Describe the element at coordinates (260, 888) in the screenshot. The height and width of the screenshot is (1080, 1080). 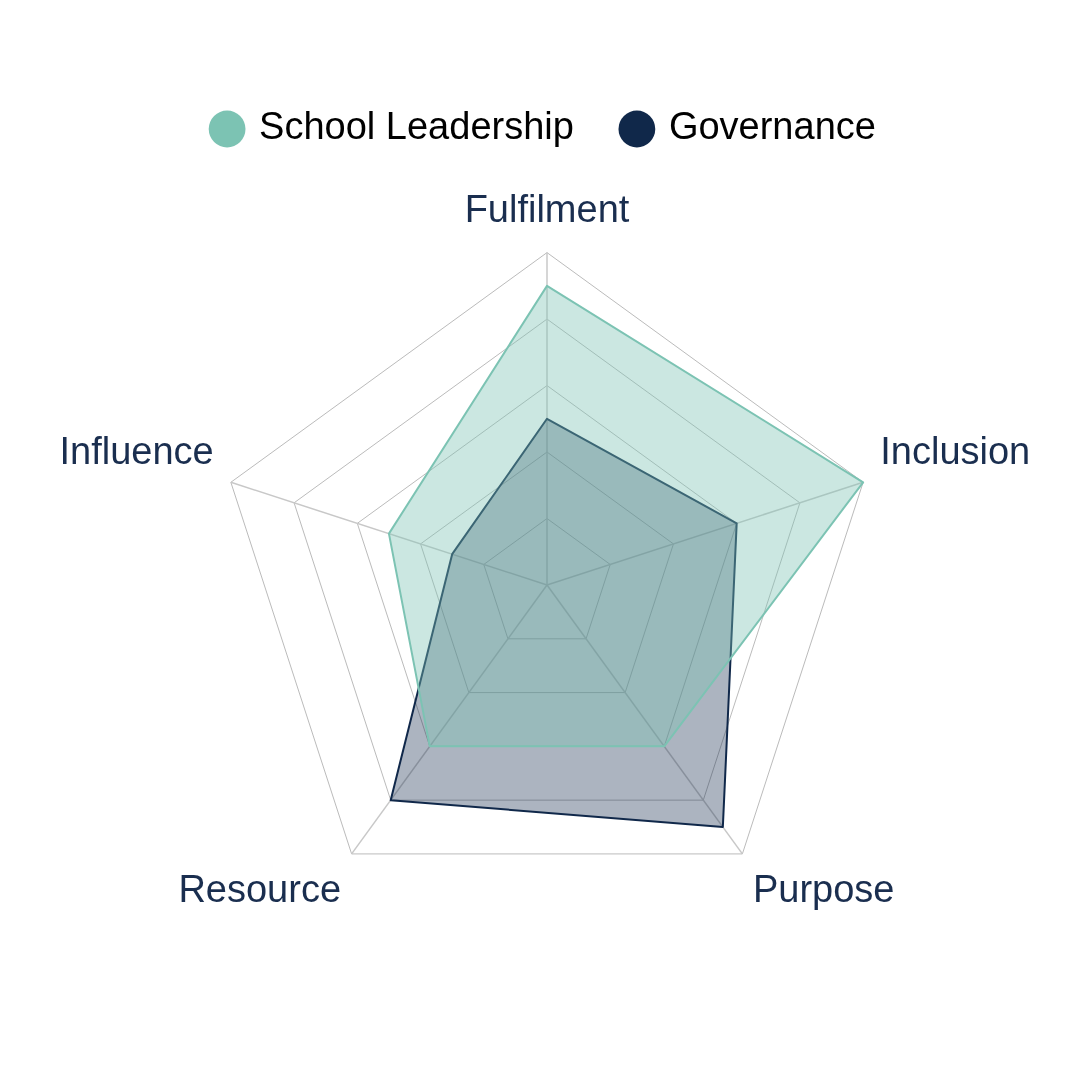
I see `spoke-label: Resource` at that location.